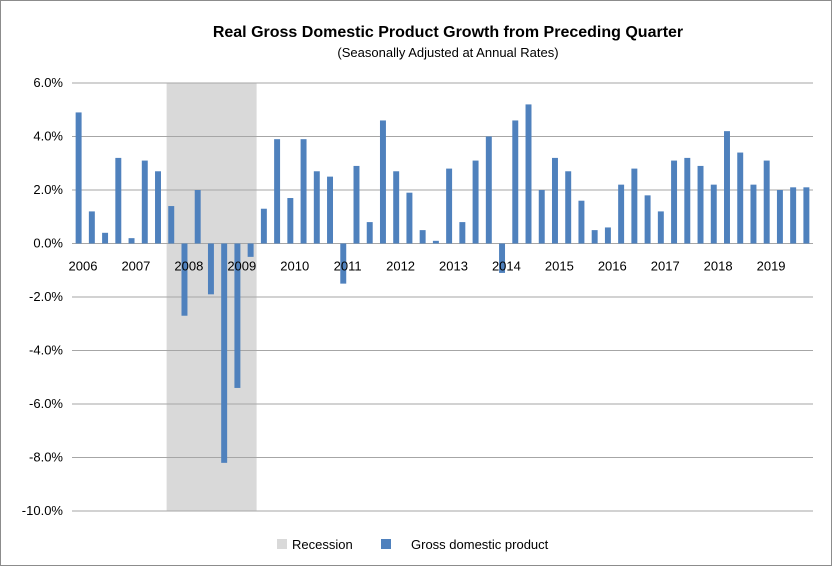 The image size is (832, 567). What do you see at coordinates (282, 544) in the screenshot?
I see `legend-recession-swatch` at bounding box center [282, 544].